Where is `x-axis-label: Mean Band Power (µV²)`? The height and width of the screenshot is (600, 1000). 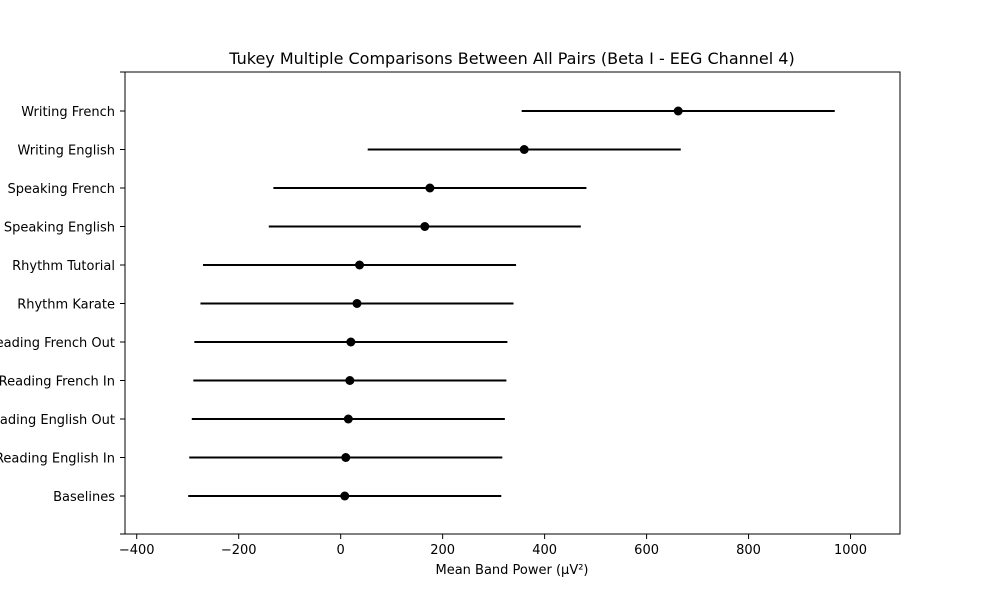
x-axis-label: Mean Band Power (µV²) is located at coordinates (511, 570).